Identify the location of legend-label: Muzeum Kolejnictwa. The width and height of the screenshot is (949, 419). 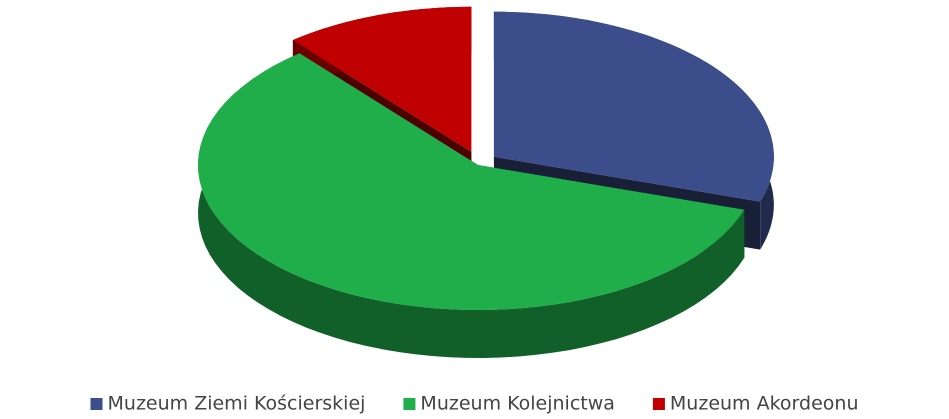
(517, 404).